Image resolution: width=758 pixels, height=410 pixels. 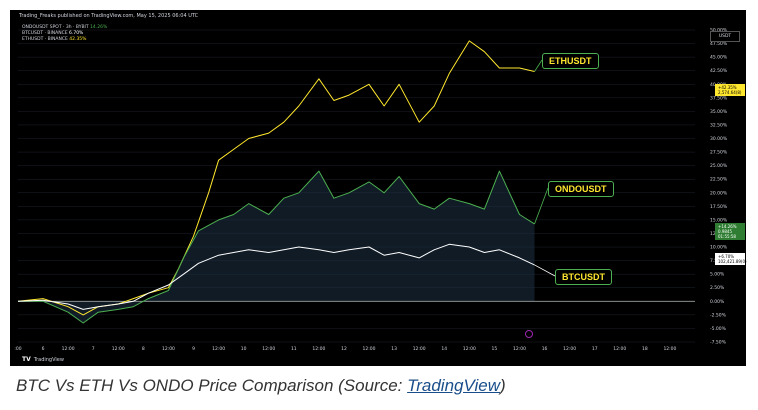 What do you see at coordinates (394, 349) in the screenshot?
I see `x-tick-label: 13` at bounding box center [394, 349].